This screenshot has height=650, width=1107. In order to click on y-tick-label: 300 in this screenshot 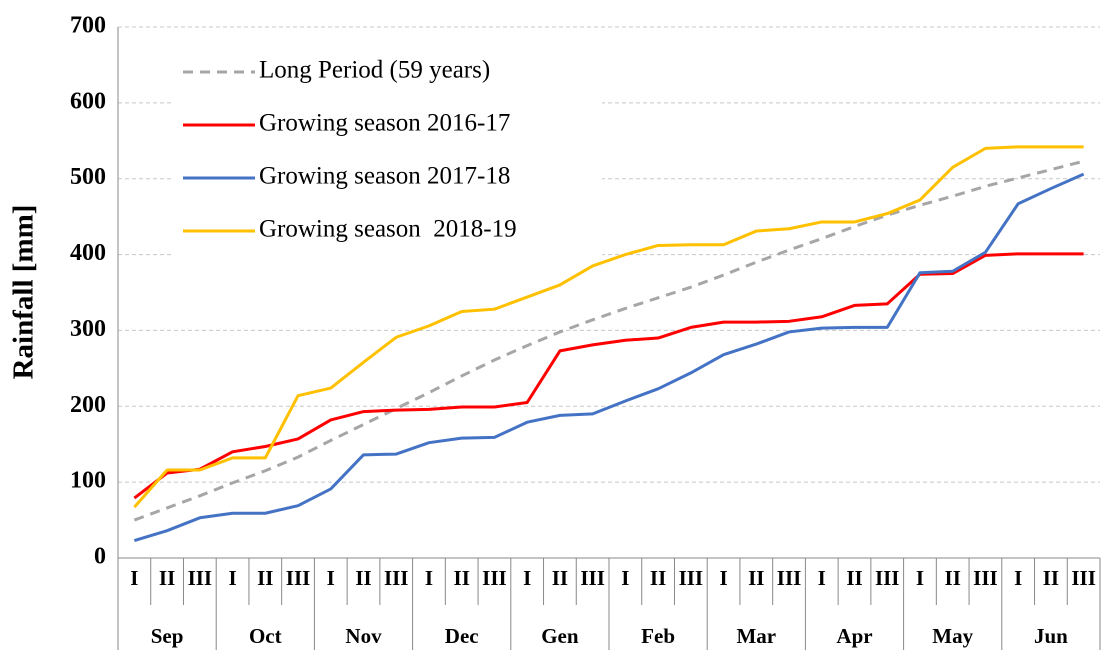, I will do `click(88, 329)`.